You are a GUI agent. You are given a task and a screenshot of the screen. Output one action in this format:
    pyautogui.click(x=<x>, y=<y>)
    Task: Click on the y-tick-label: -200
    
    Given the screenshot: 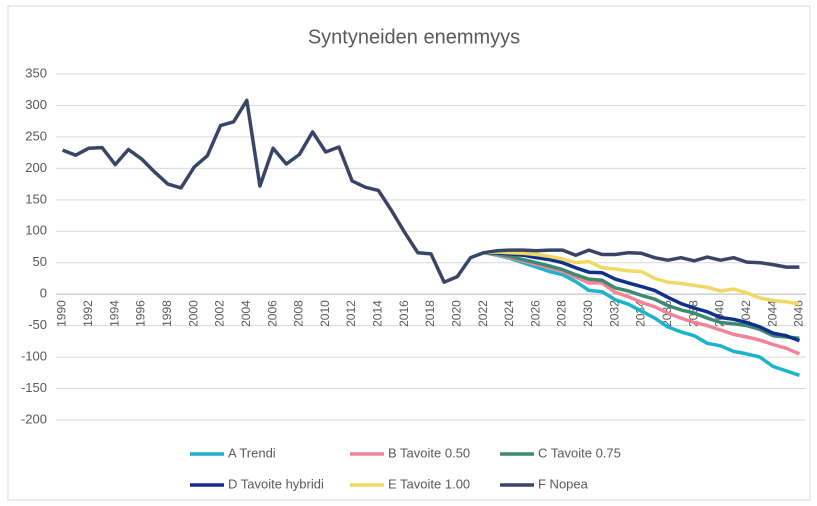 What is the action you would take?
    pyautogui.click(x=34, y=418)
    